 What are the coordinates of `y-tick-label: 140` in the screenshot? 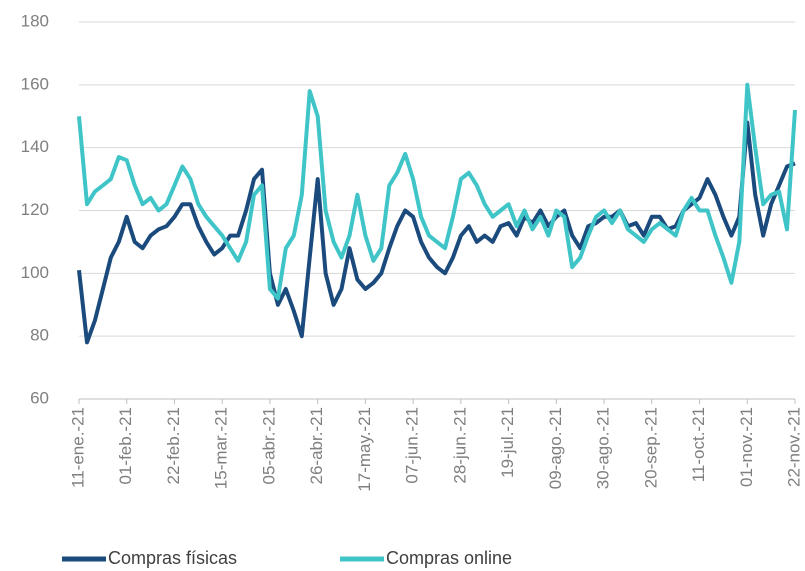 It's located at (35, 146).